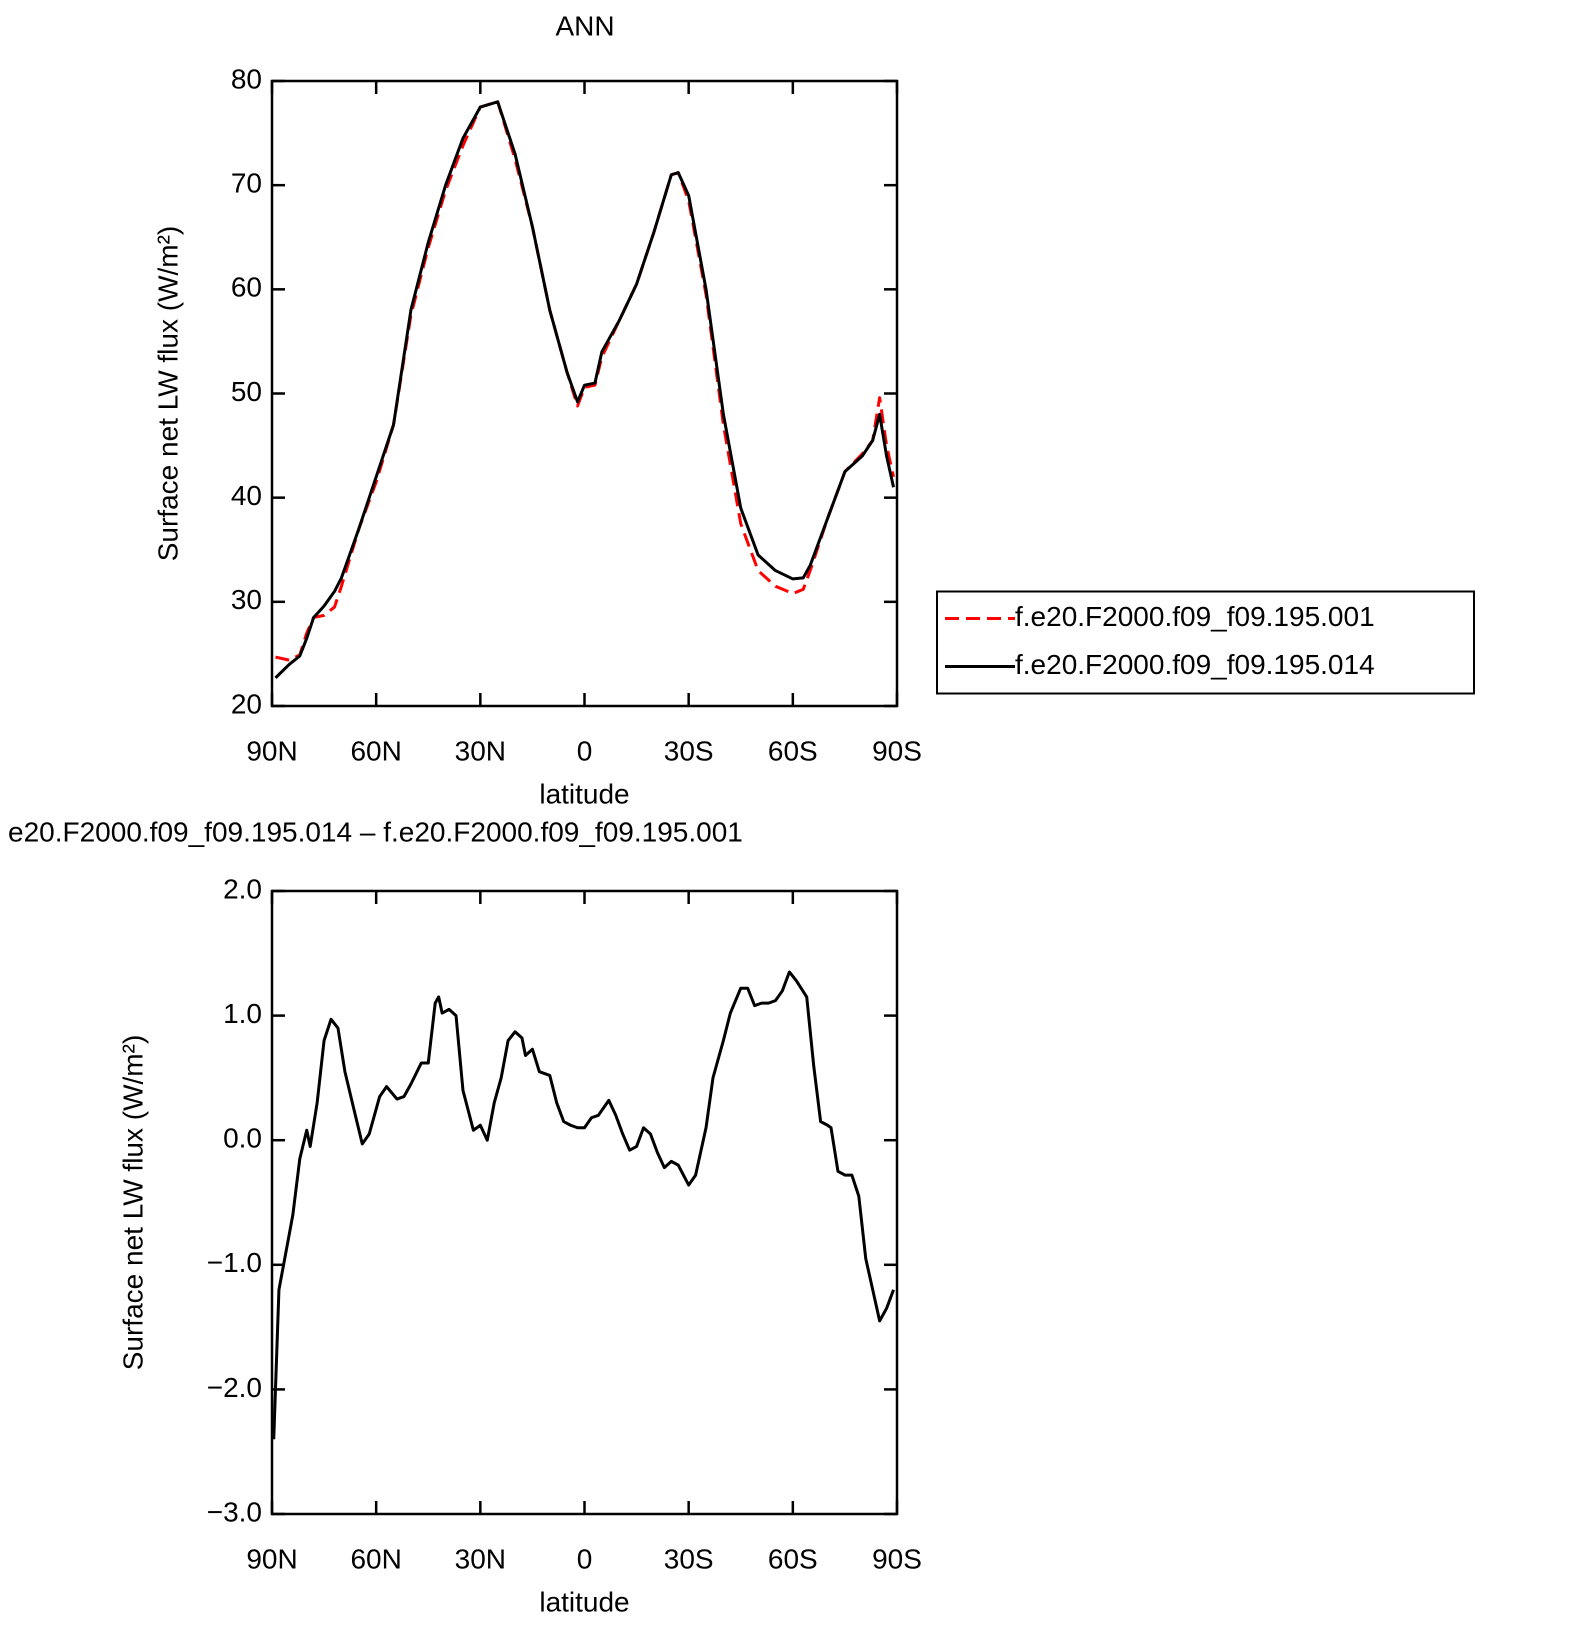 The width and height of the screenshot is (1588, 1635). I want to click on y-tick-label: 80, so click(246, 78).